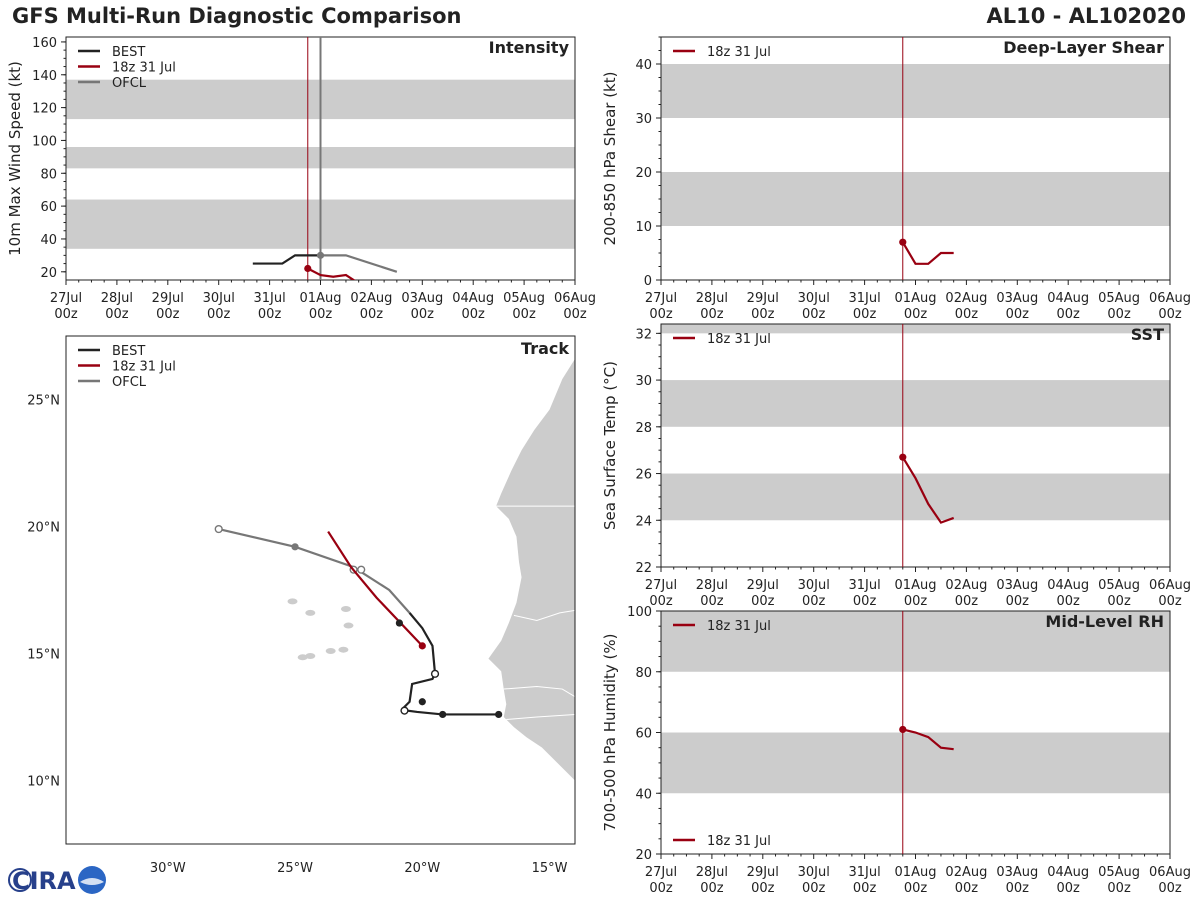  Describe the element at coordinates (643, 119) in the screenshot. I see `shear-ytick-label: 30` at that location.